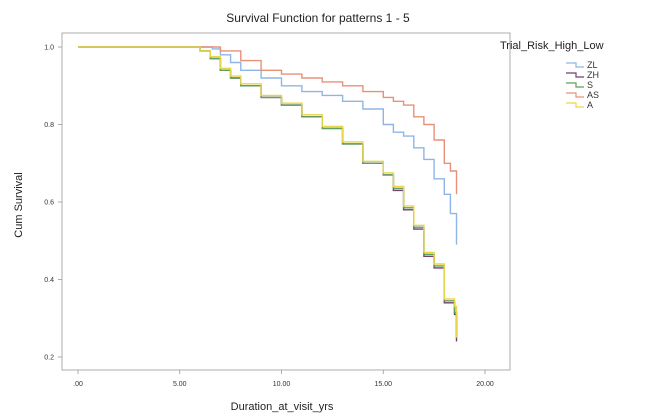 This screenshot has width=656, height=415. What do you see at coordinates (485, 384) in the screenshot?
I see `x-tick-label: 20.00` at bounding box center [485, 384].